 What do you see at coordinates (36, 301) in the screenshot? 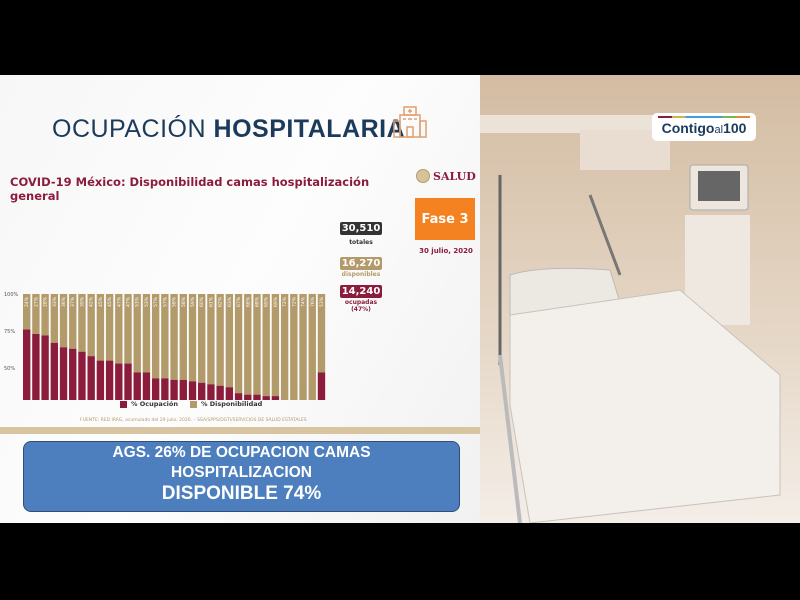
I see `data-label-availability: 27%` at bounding box center [36, 301].